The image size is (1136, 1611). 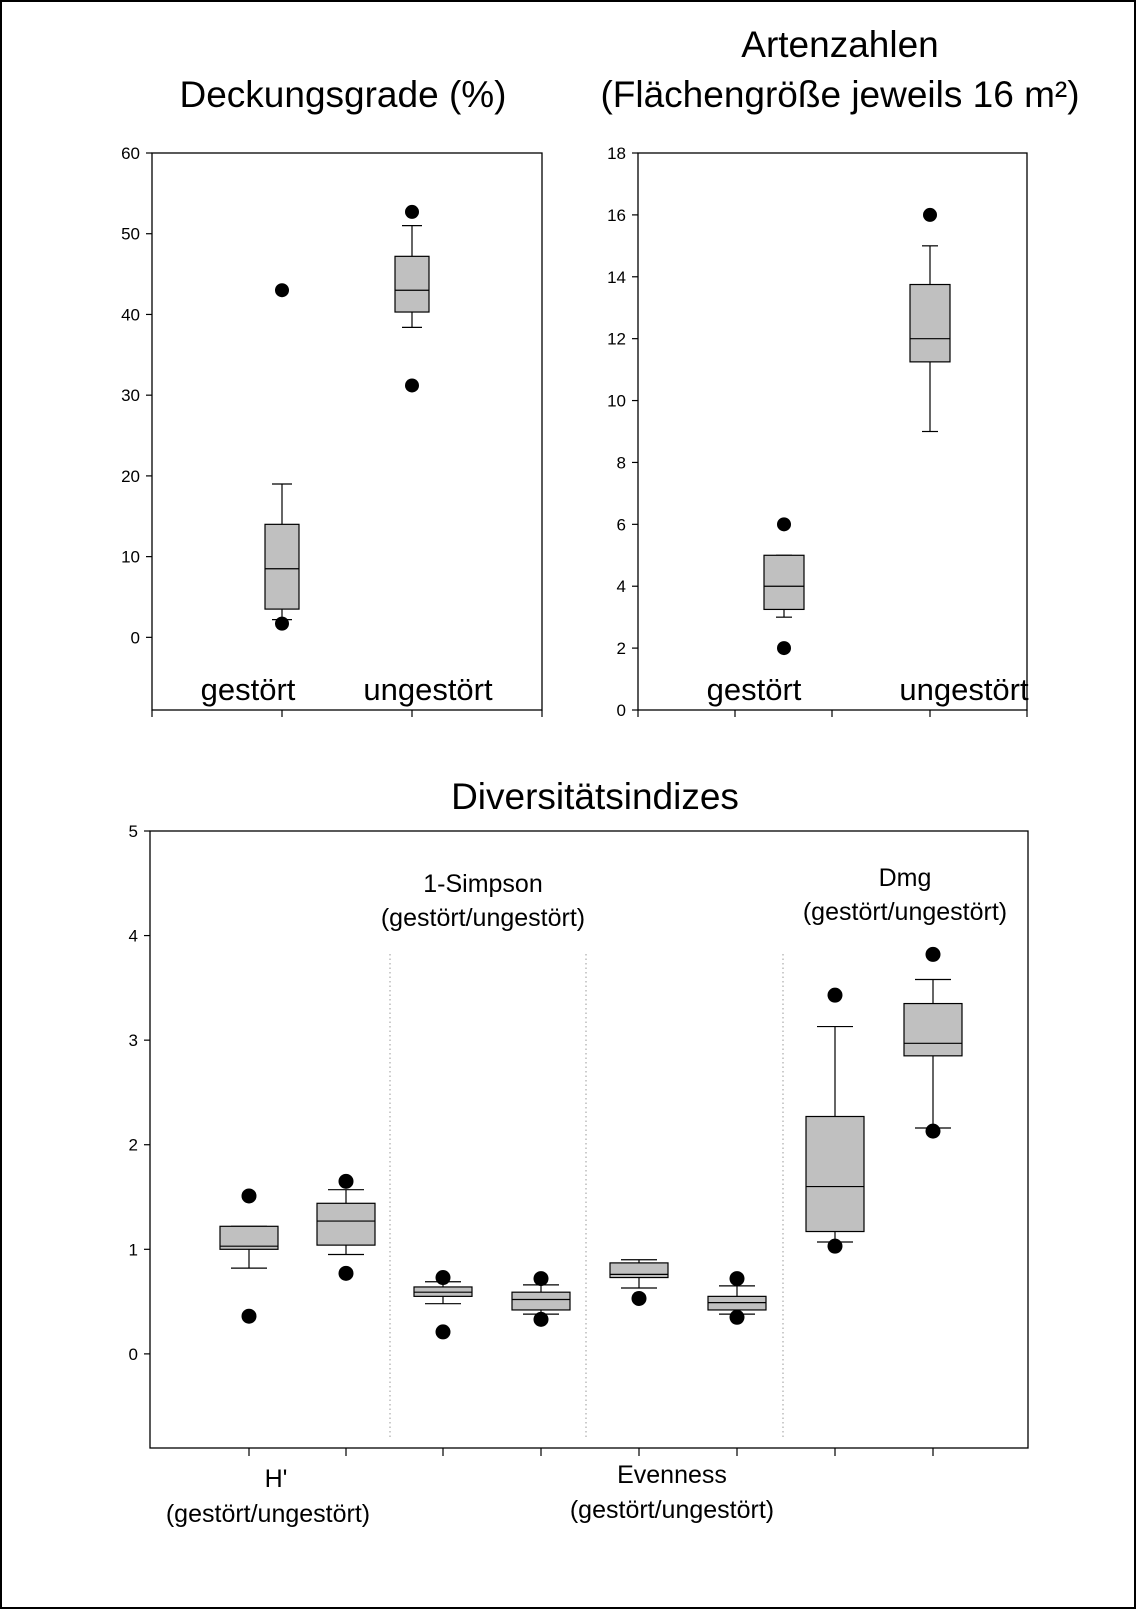 What do you see at coordinates (133, 831) in the screenshot?
I see `y-tick-label: 5` at bounding box center [133, 831].